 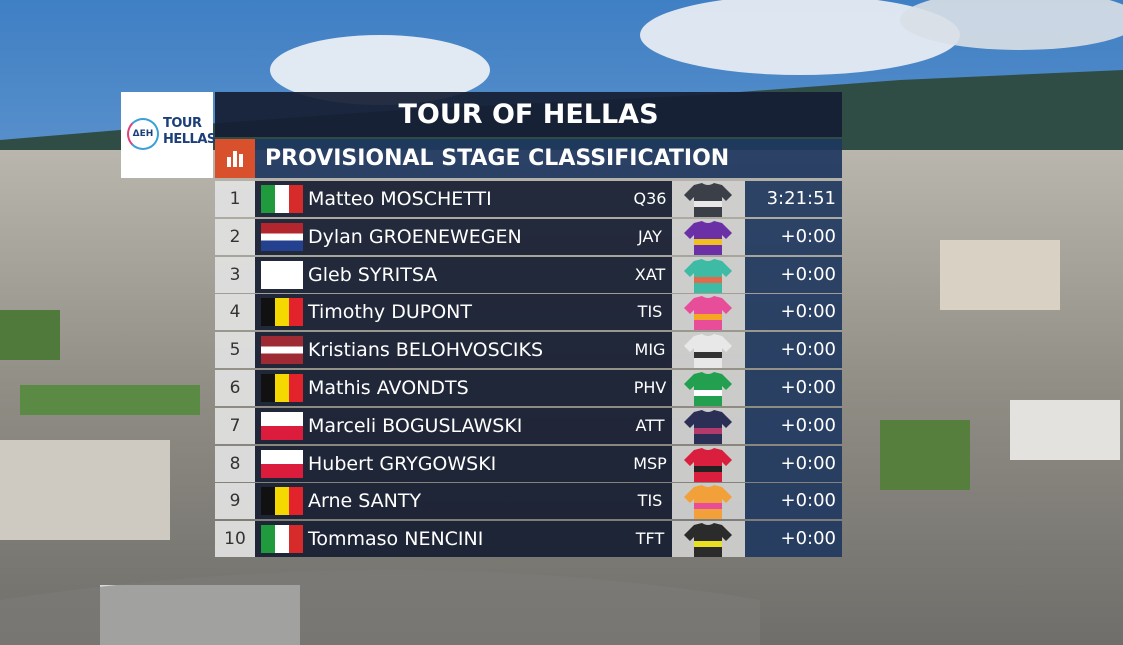 What do you see at coordinates (235, 463) in the screenshot?
I see `rank: 8` at bounding box center [235, 463].